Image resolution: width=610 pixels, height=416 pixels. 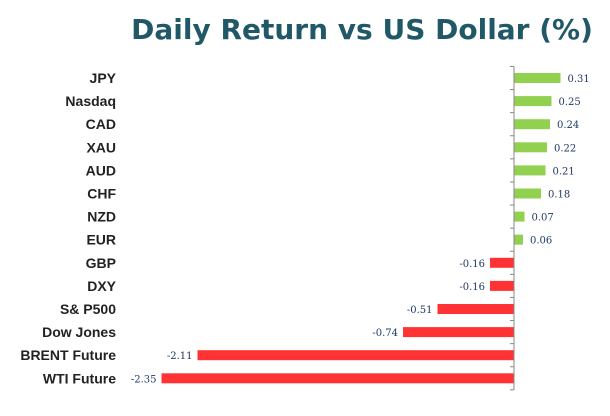 I want to click on data-label: 0.25, so click(x=570, y=102).